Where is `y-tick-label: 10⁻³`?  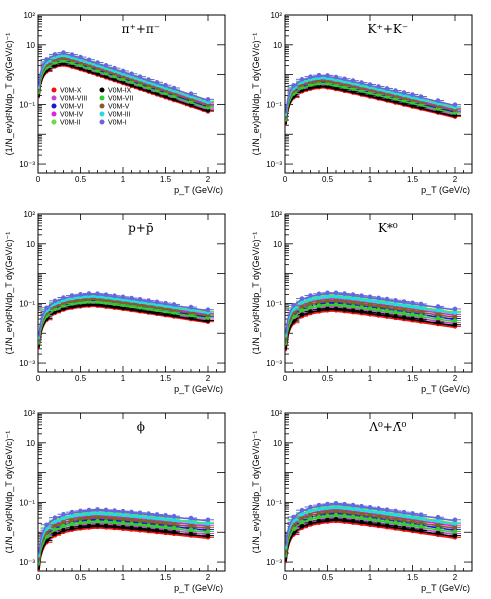
y-tick-label: 10⁻³ is located at coordinates (274, 562).